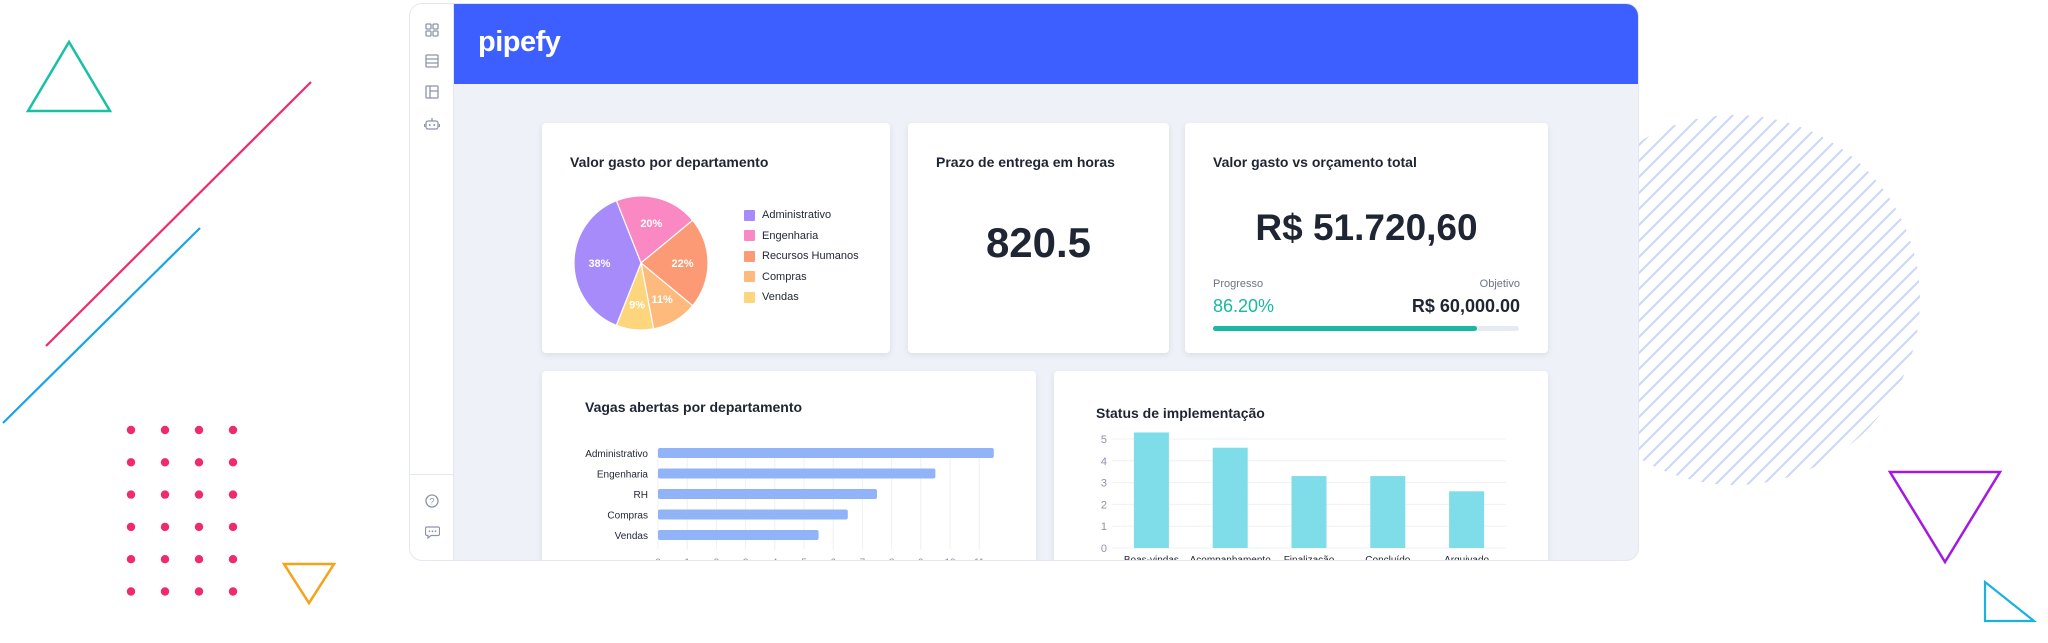 The width and height of the screenshot is (2048, 643). I want to click on legend-label: Compras, so click(784, 276).